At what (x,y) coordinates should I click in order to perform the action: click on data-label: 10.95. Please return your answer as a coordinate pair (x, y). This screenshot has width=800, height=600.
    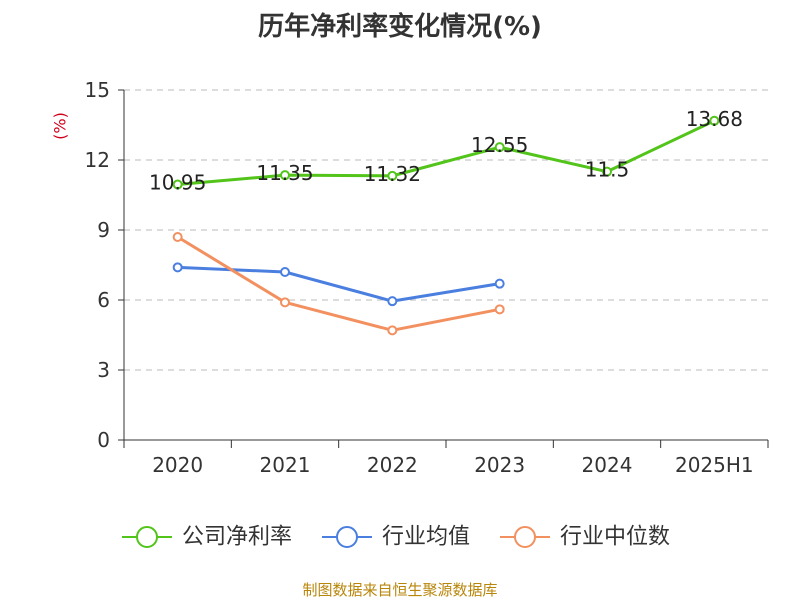
    Looking at the image, I should click on (177, 183).